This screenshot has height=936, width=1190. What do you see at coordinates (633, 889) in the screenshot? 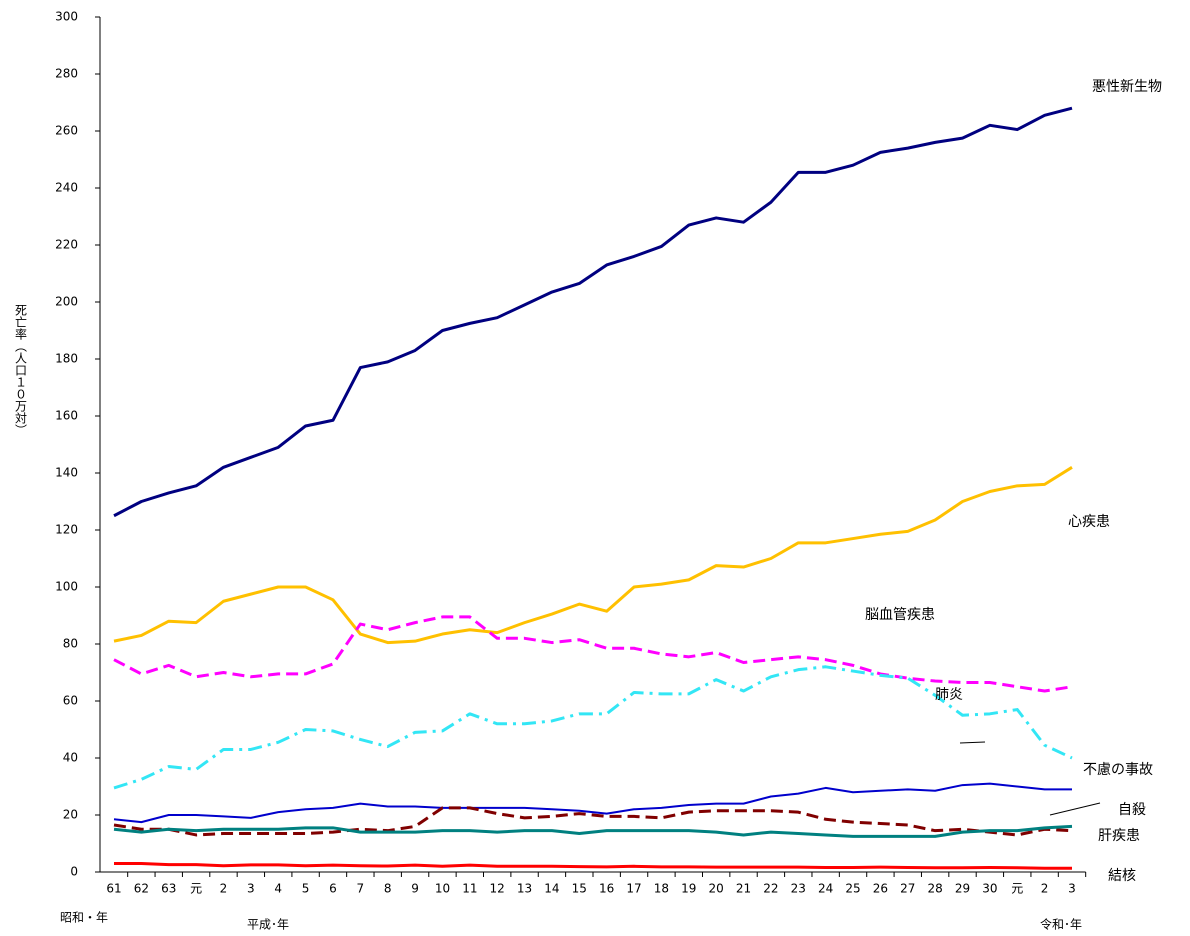
I see `x-tick-label: 17` at bounding box center [633, 889].